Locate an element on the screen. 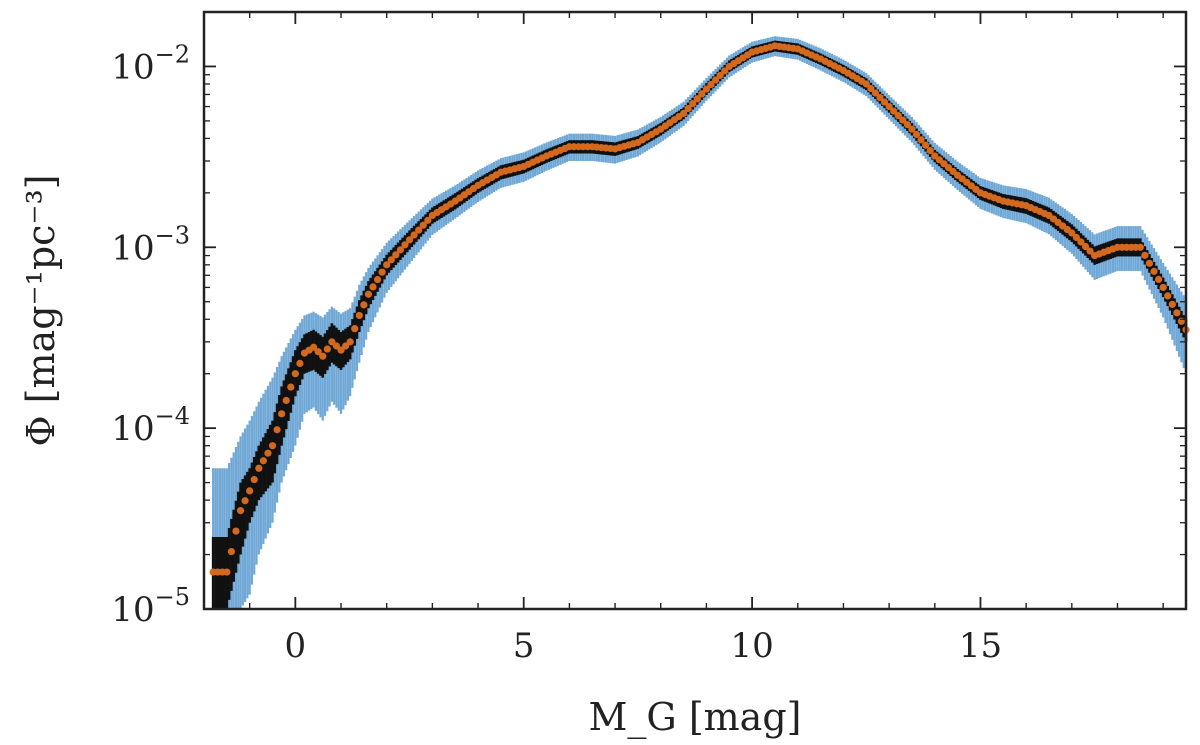 This screenshot has width=1200, height=745. x-tick-label: 10 is located at coordinates (751, 646).